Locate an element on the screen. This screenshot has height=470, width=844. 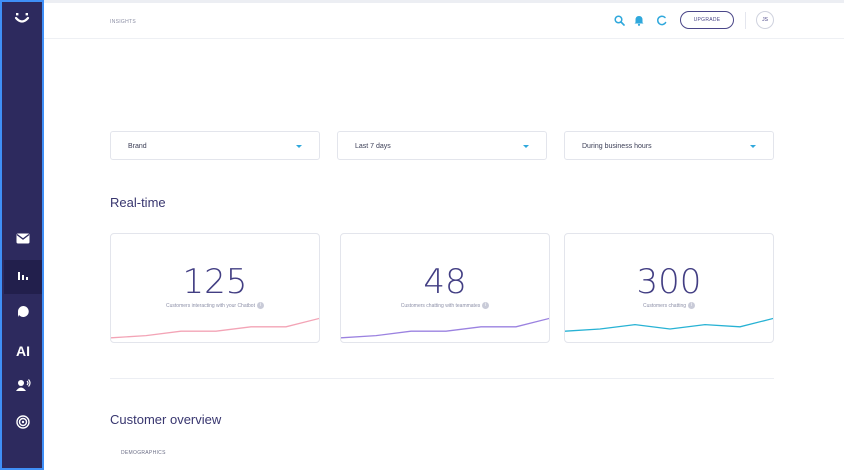
section-divider is located at coordinates (442, 378).